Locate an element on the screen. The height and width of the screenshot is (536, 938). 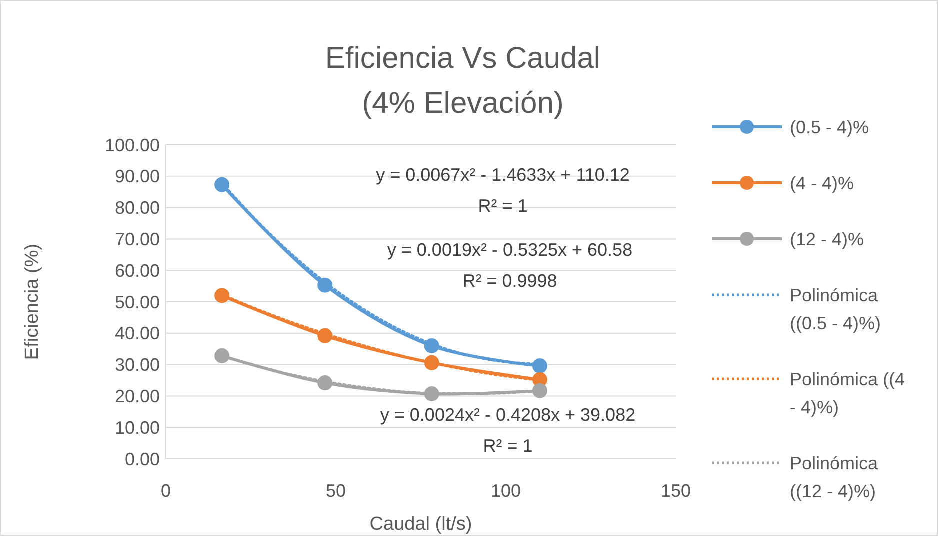
x-tick-label: 0 is located at coordinates (166, 491).